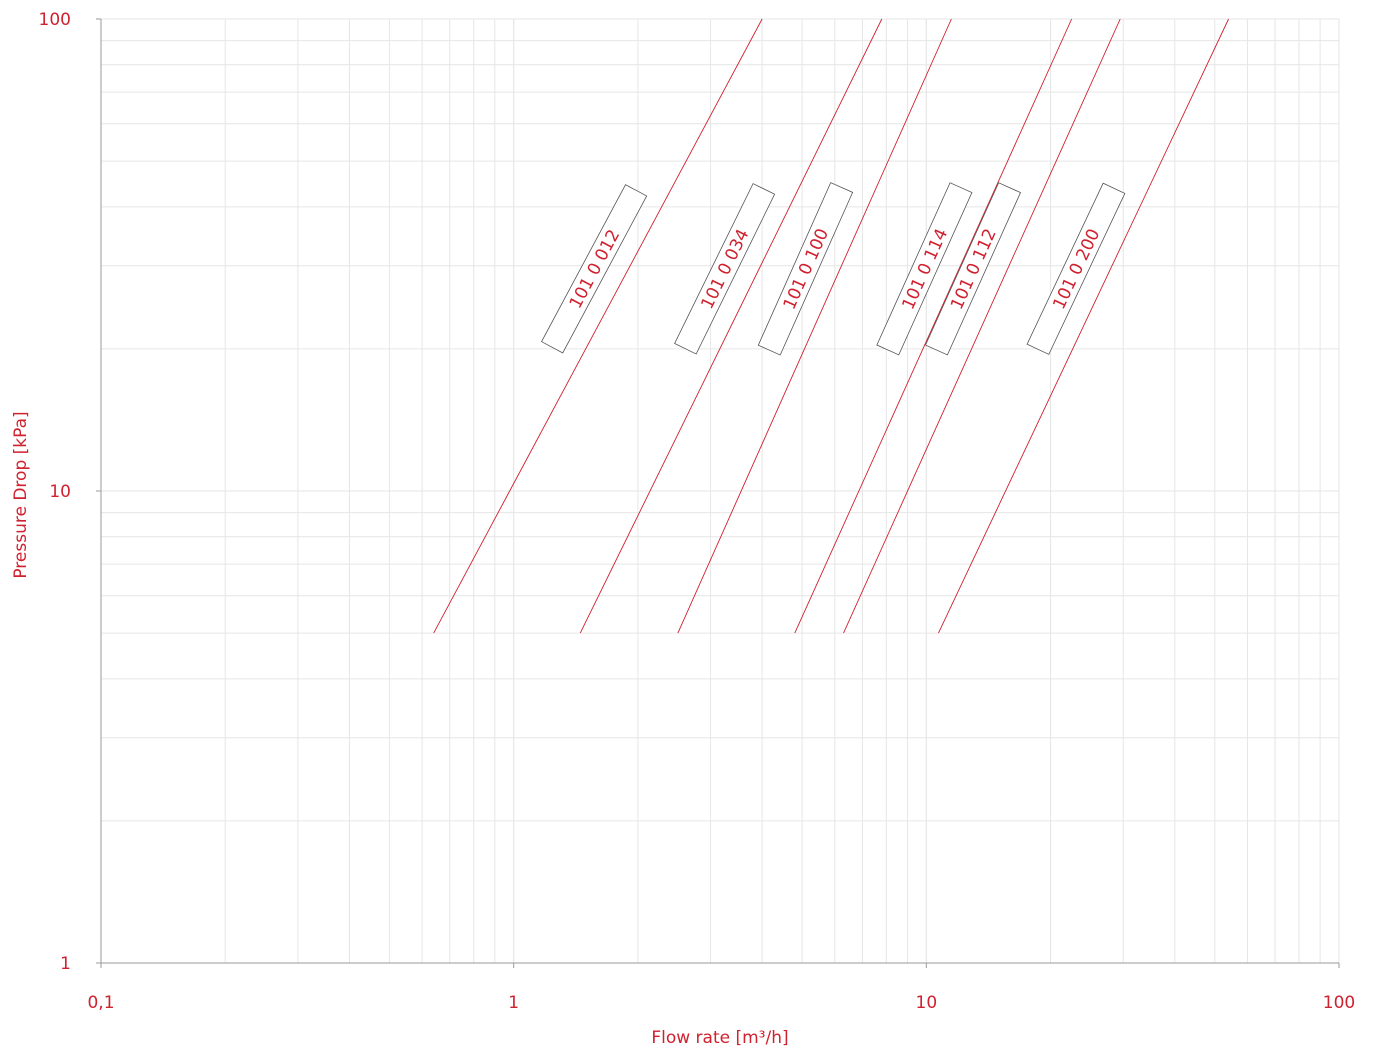 The image size is (1373, 1049). I want to click on x-tick-label: 10, so click(927, 1003).